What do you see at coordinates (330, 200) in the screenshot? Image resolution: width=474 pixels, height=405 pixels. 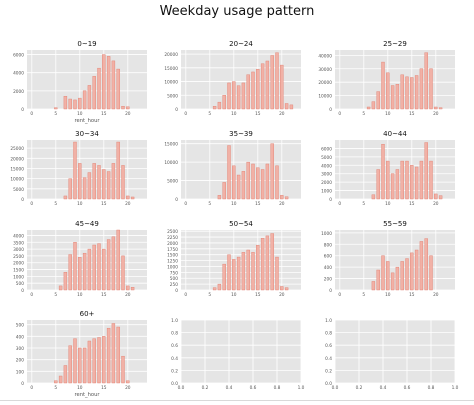 I see `y-tick-label: 0` at bounding box center [330, 200].